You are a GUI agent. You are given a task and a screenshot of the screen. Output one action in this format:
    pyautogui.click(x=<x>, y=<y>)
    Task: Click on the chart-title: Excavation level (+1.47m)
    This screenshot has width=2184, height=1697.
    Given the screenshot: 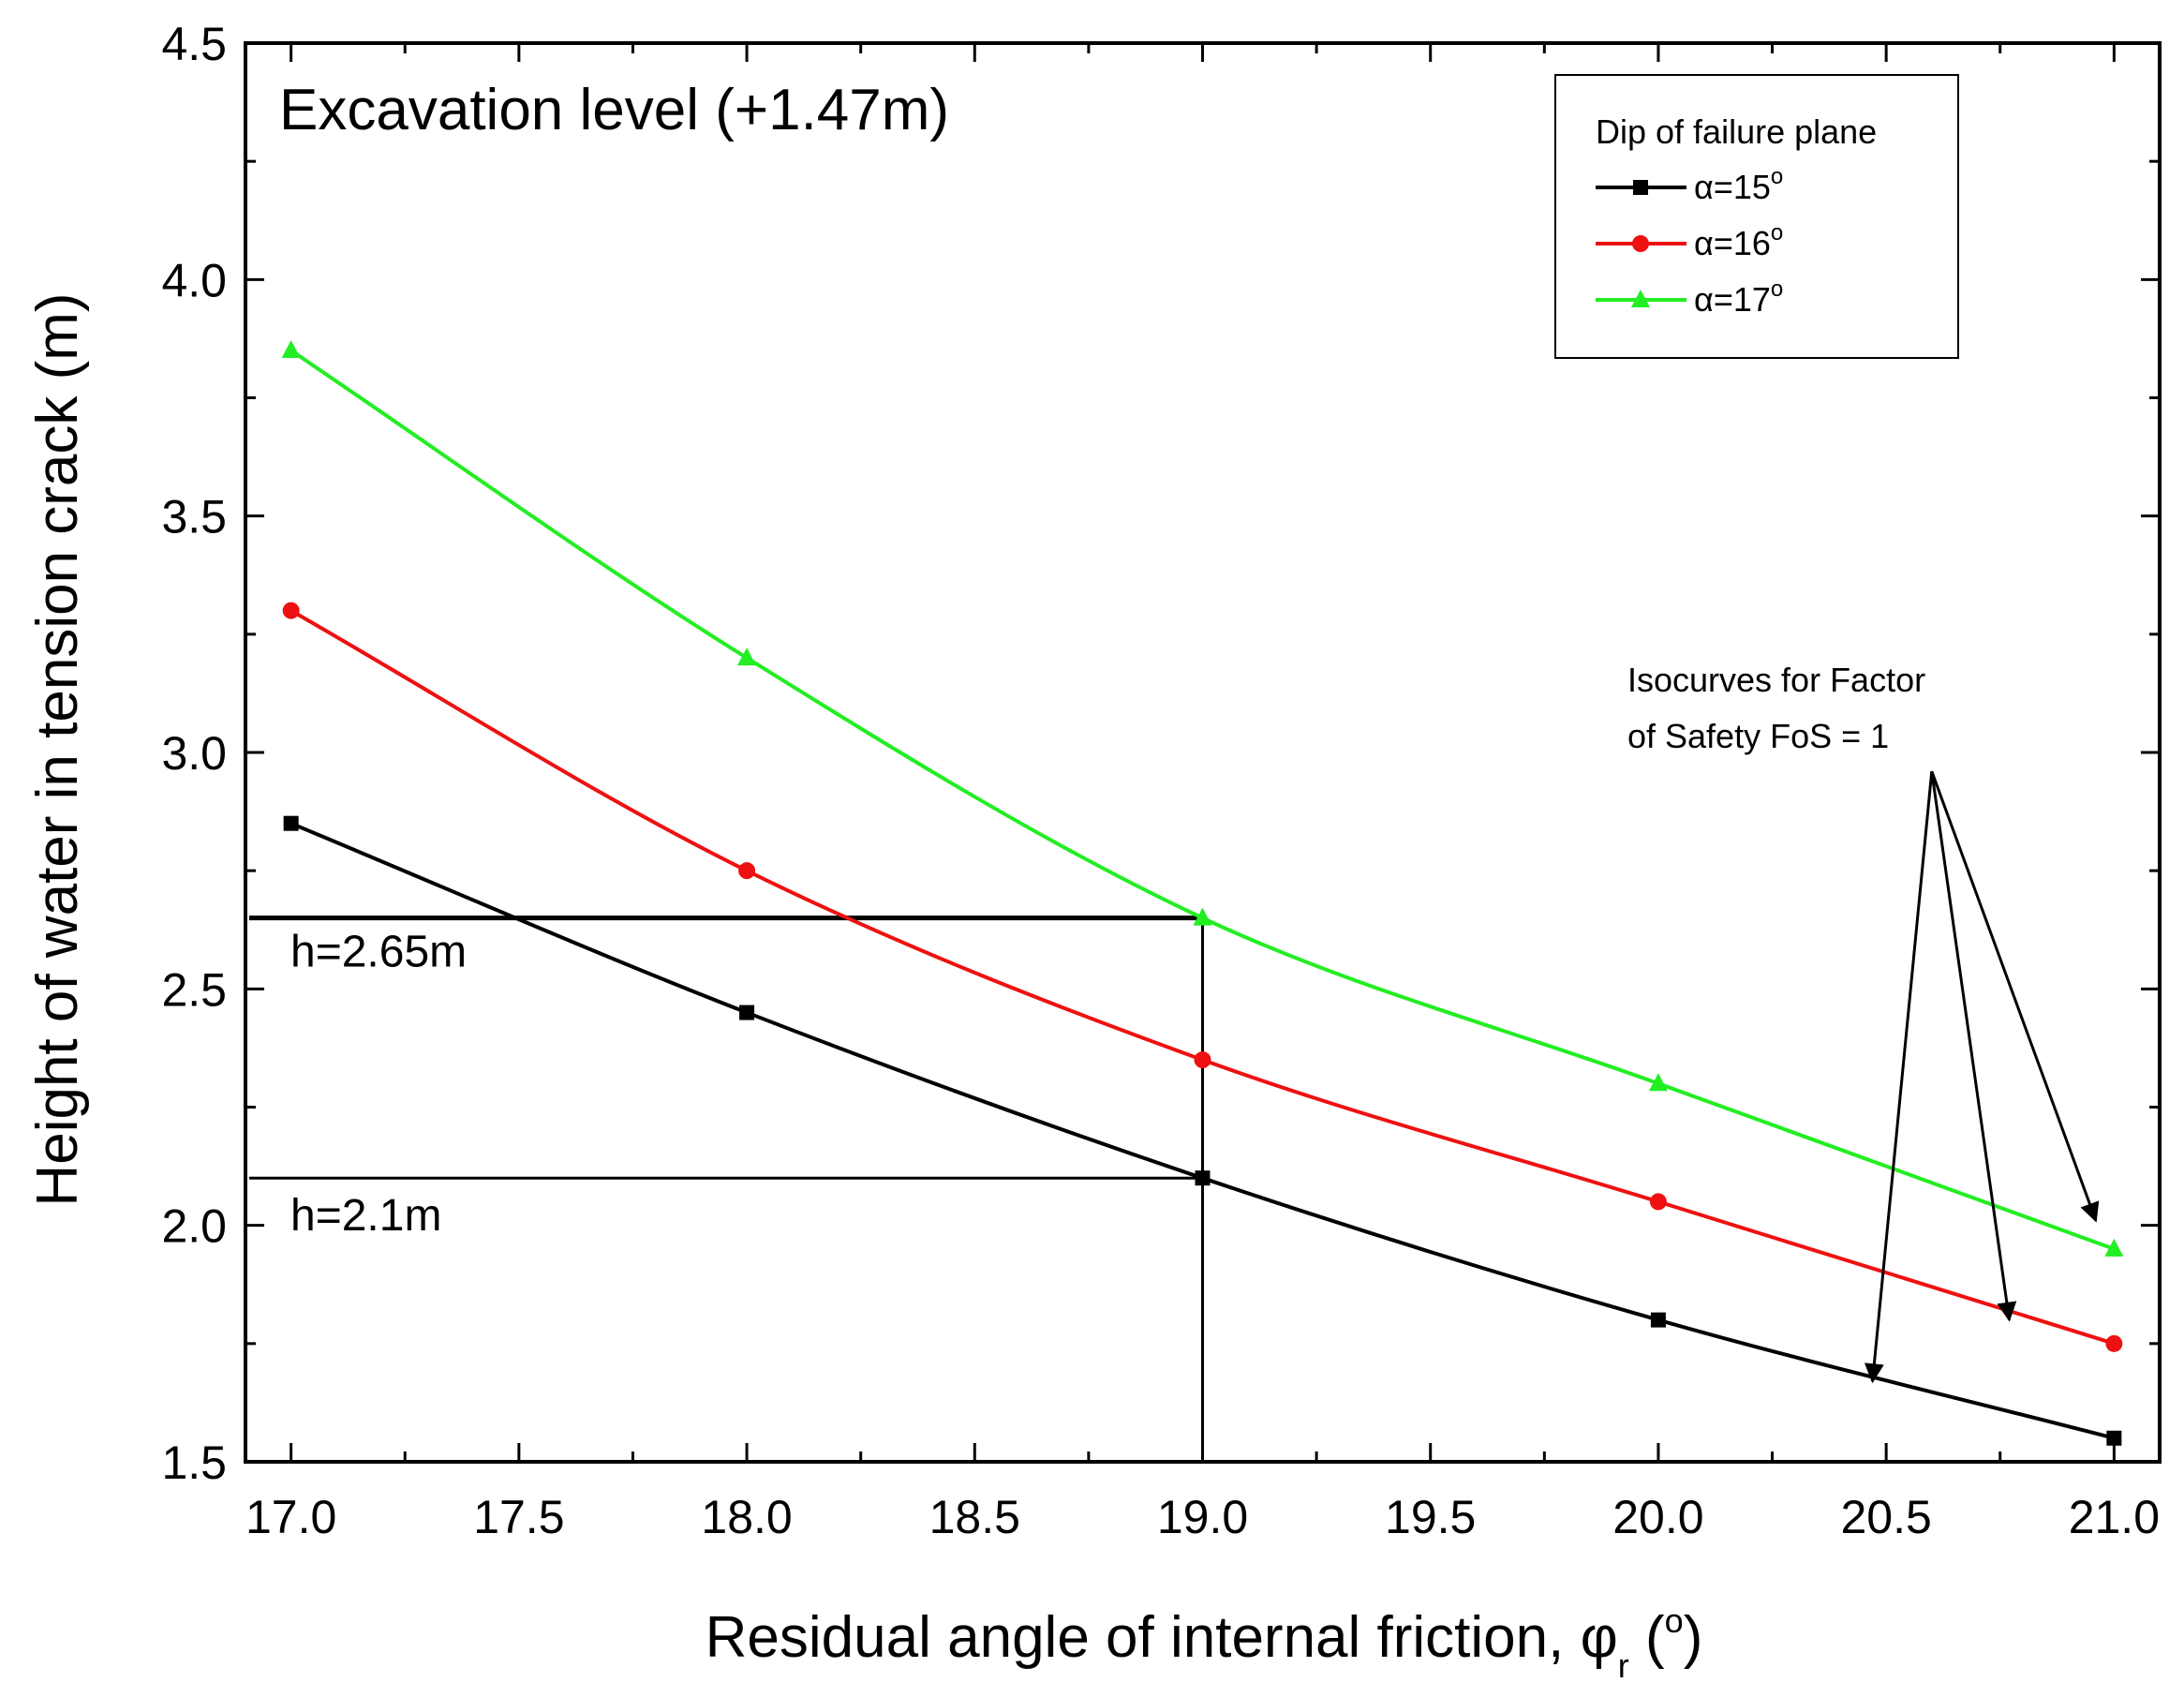 What is the action you would take?
    pyautogui.click(x=614, y=110)
    